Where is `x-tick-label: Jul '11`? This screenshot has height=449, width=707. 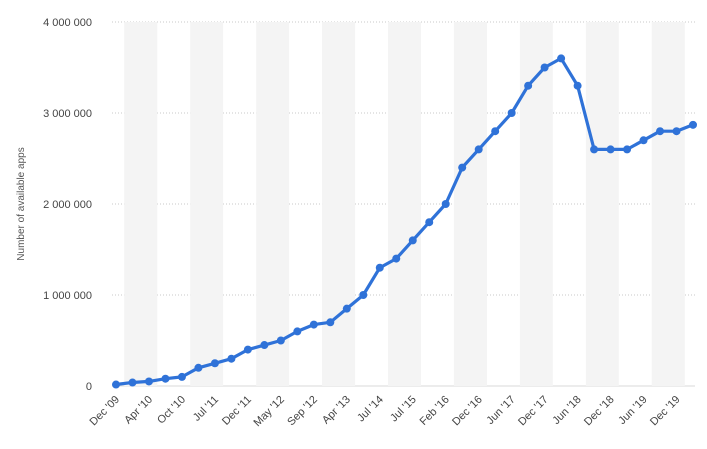 x-tick-label: Jul '11 is located at coordinates (206, 409).